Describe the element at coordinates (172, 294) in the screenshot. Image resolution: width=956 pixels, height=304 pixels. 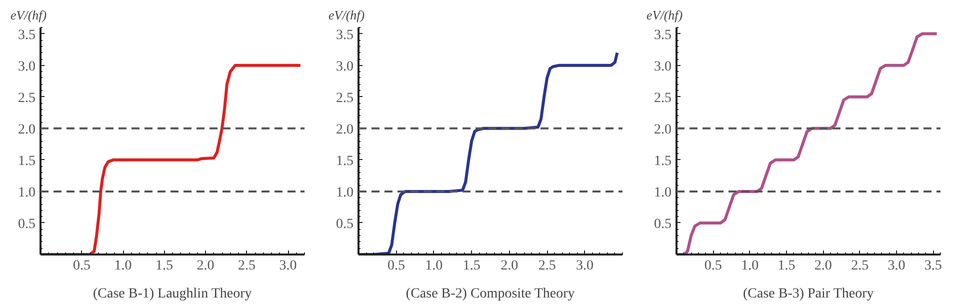
I see `x-axis-title: (Case B-1) Laughlin Theory` at that location.